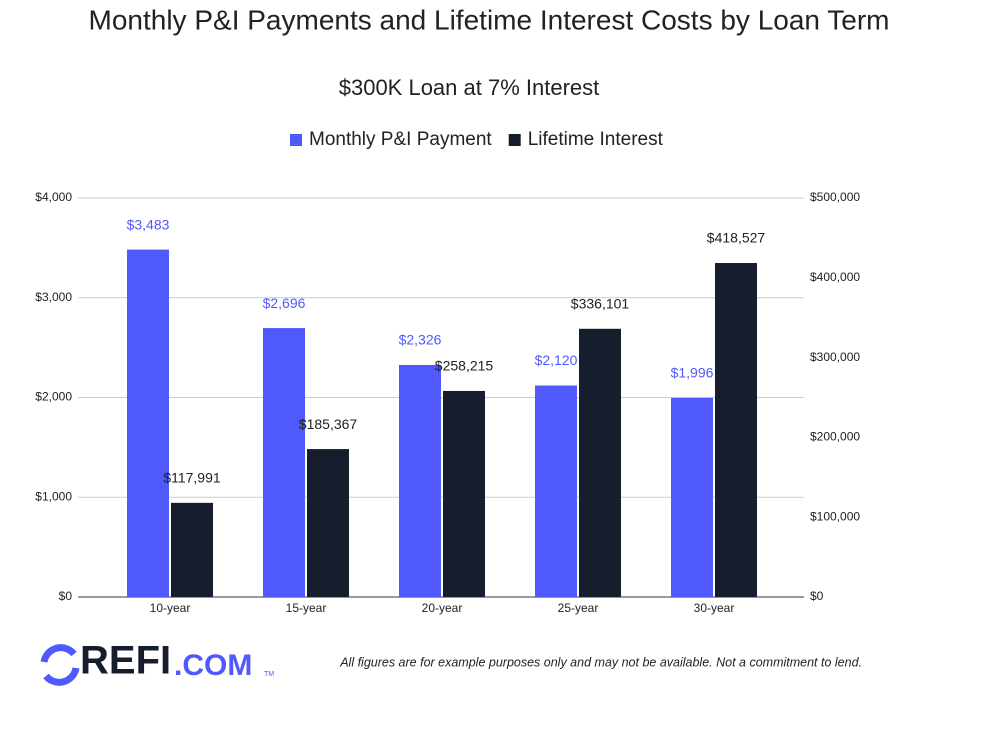 Image resolution: width=981 pixels, height=731 pixels. What do you see at coordinates (736, 238) in the screenshot?
I see `value-label: $418,527` at bounding box center [736, 238].